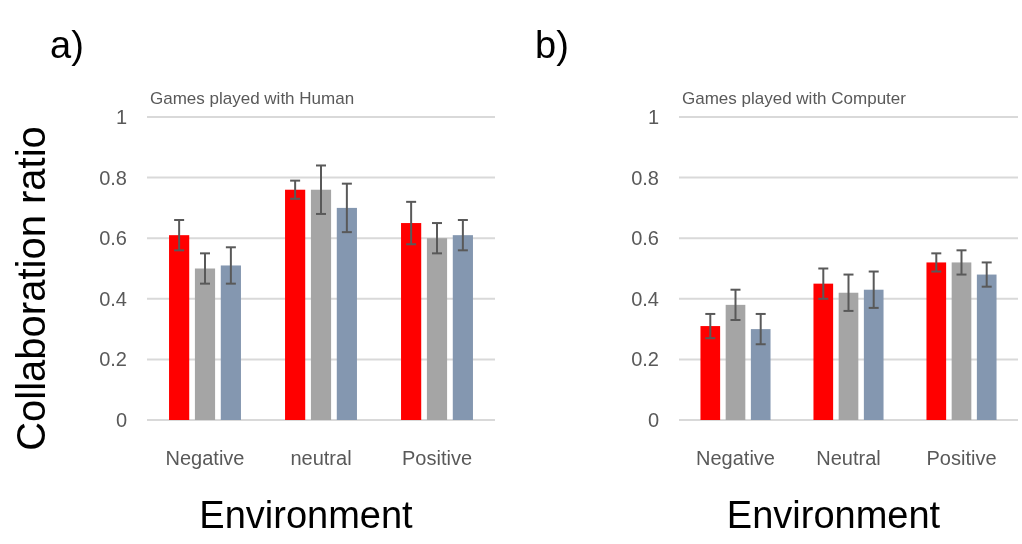 This screenshot has height=544, width=1022. Describe the element at coordinates (848, 458) in the screenshot. I see `x-tick-label: Neutral` at that location.